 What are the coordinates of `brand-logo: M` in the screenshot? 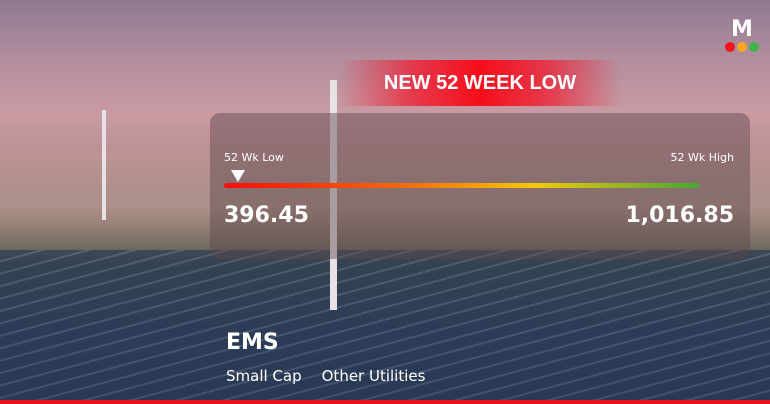 It's located at (742, 34).